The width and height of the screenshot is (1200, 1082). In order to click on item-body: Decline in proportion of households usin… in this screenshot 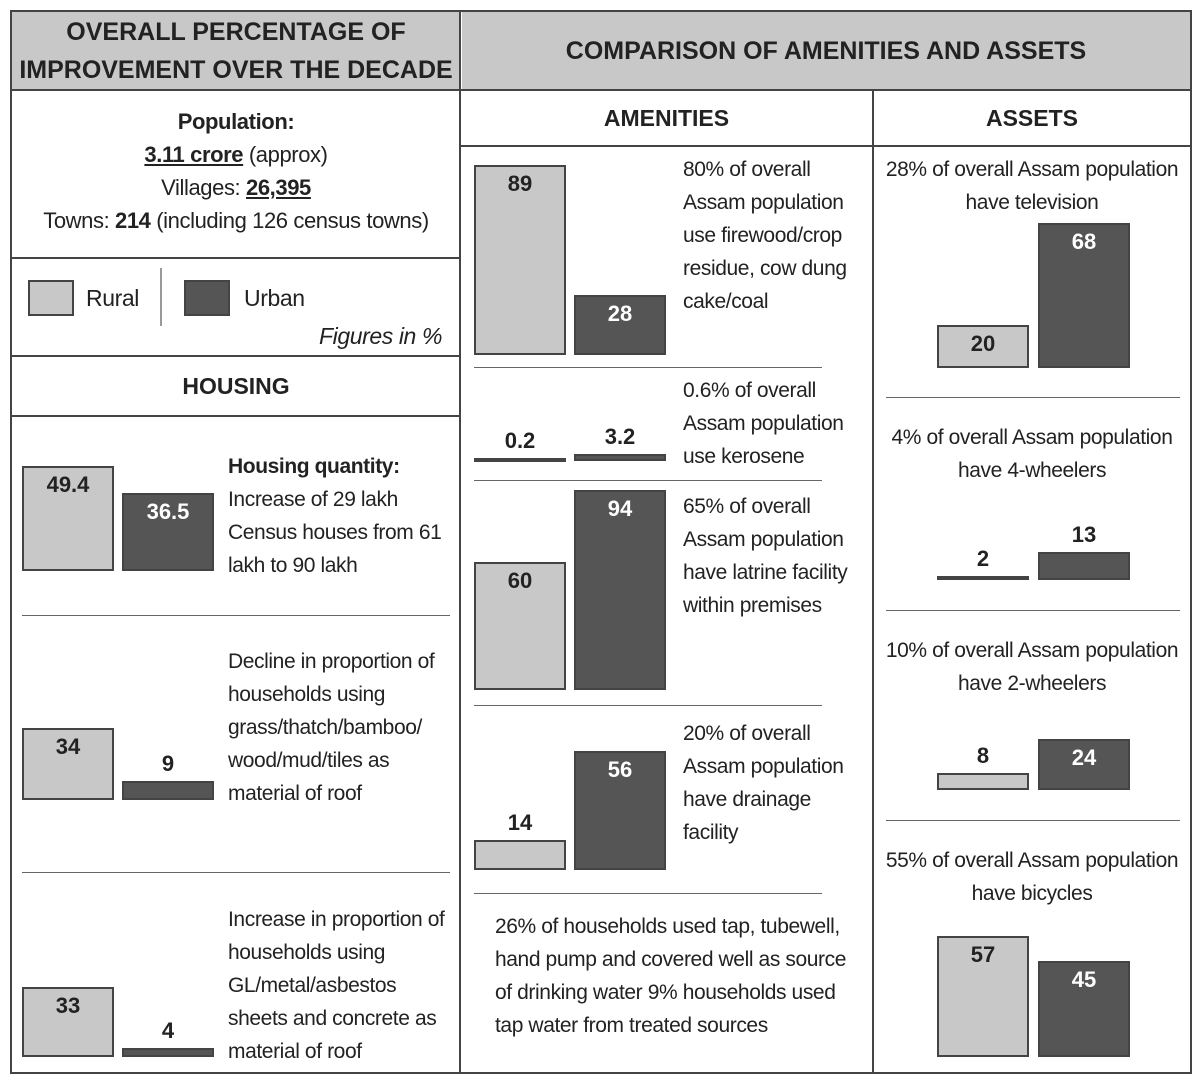, I will do `click(331, 727)`.